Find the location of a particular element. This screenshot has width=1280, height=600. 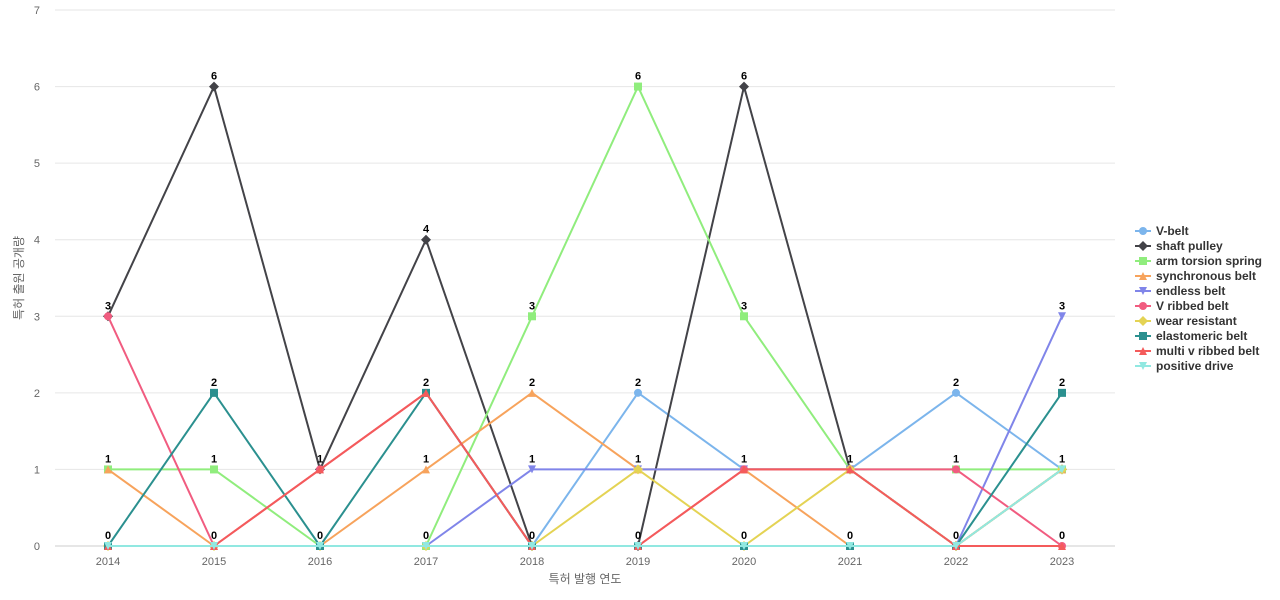

legend-item: V-belt is located at coordinates (1162, 231).